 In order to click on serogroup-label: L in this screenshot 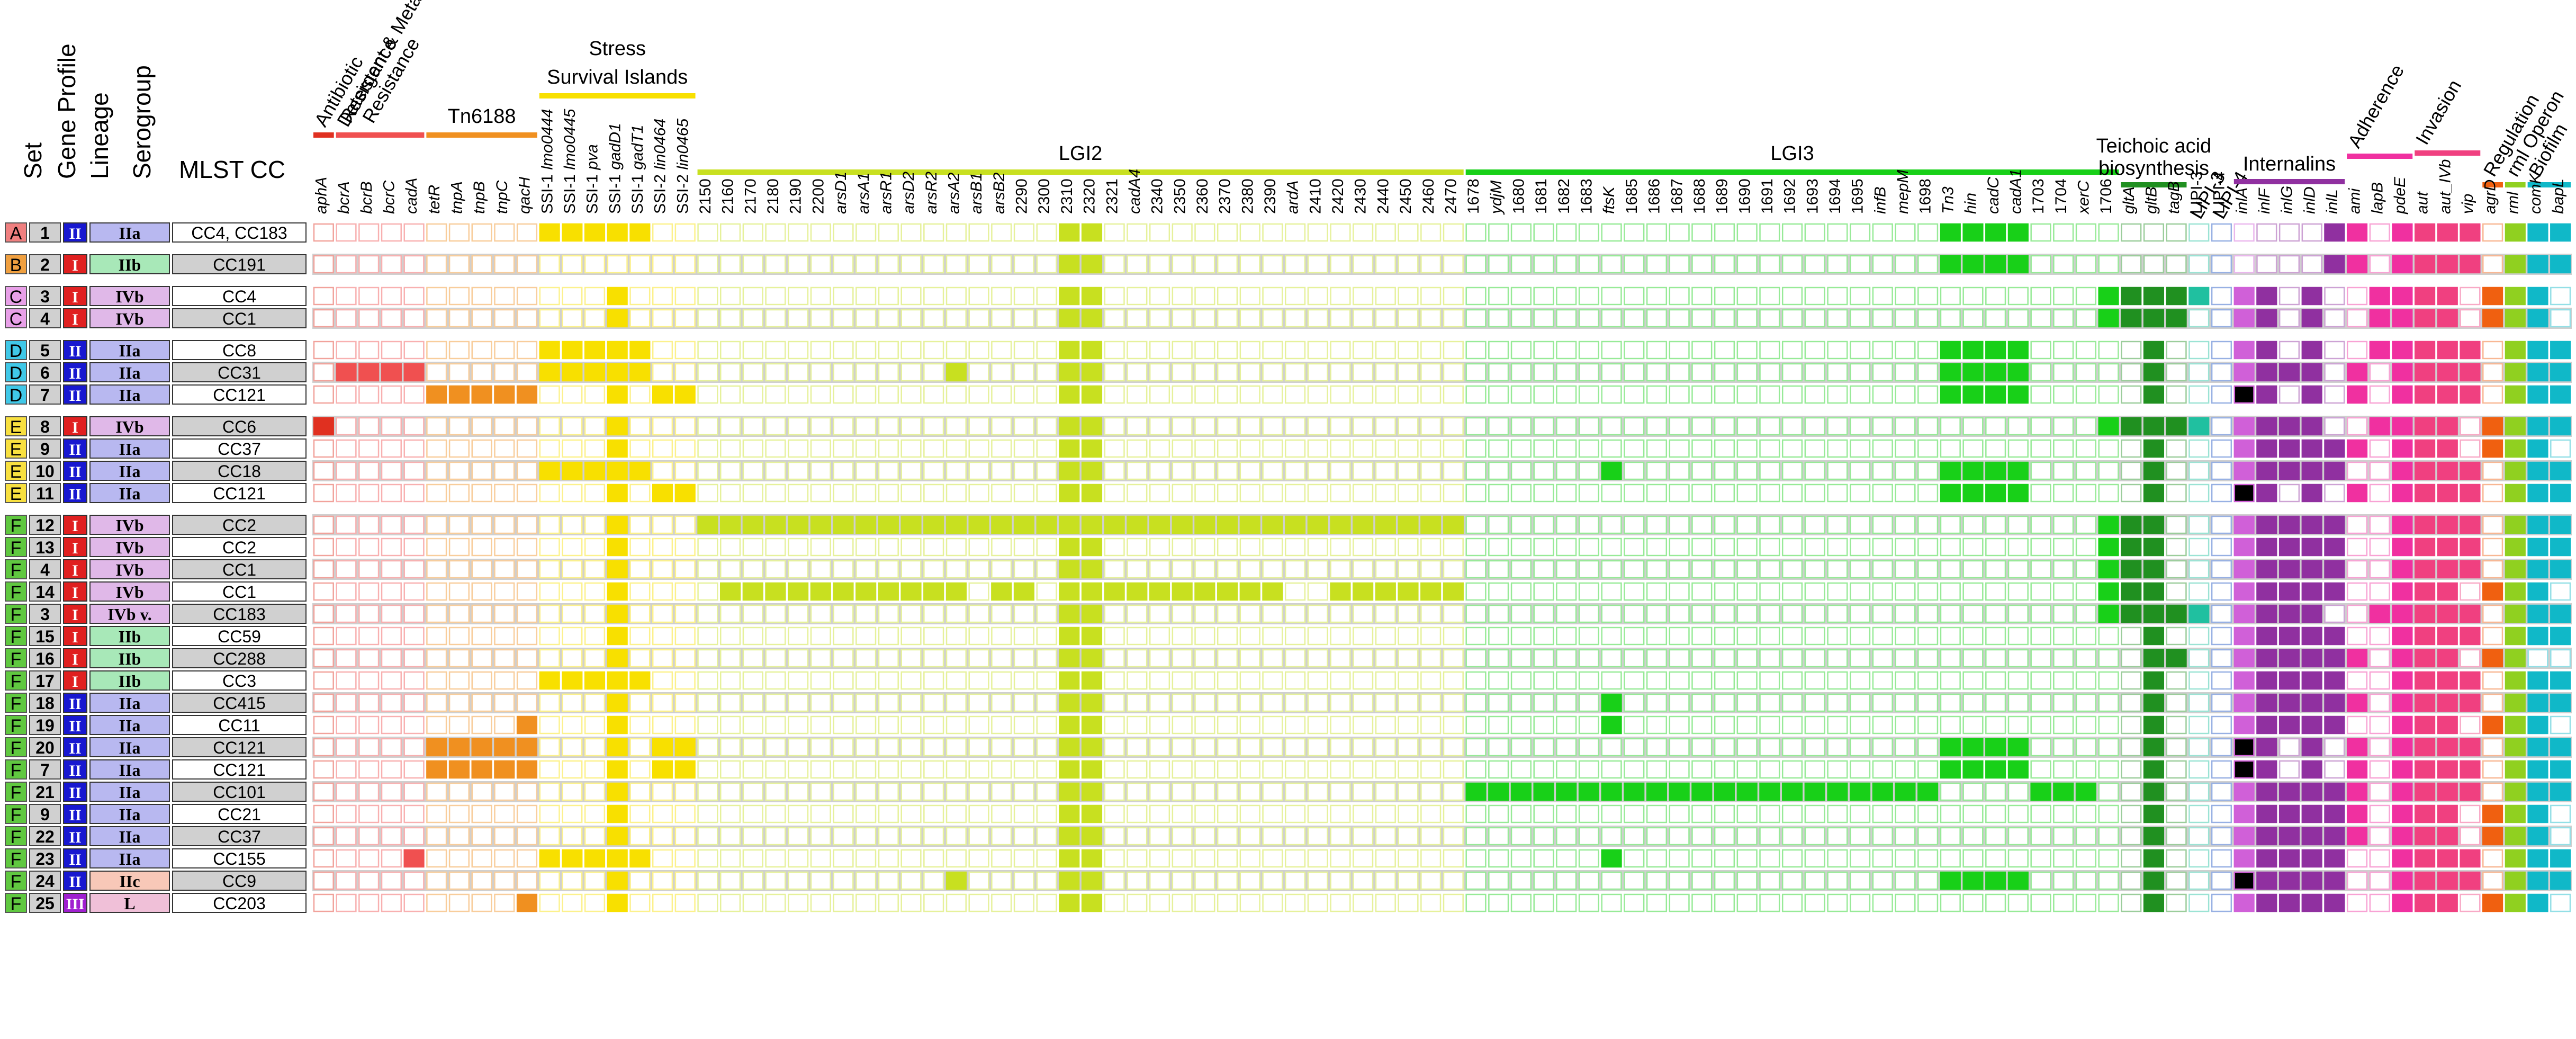, I will do `click(130, 903)`.